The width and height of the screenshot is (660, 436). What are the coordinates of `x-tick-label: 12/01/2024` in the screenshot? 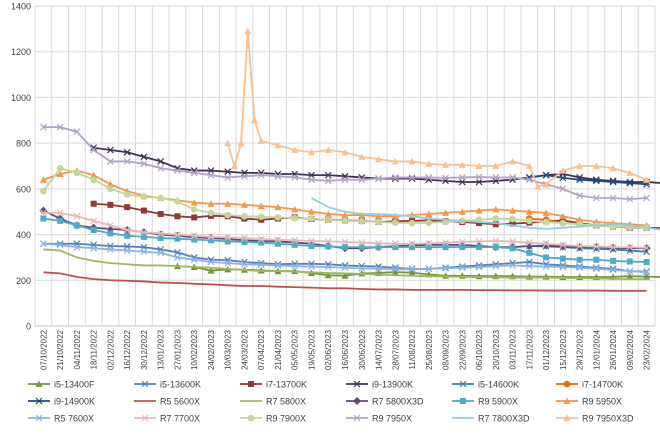 It's located at (596, 349).